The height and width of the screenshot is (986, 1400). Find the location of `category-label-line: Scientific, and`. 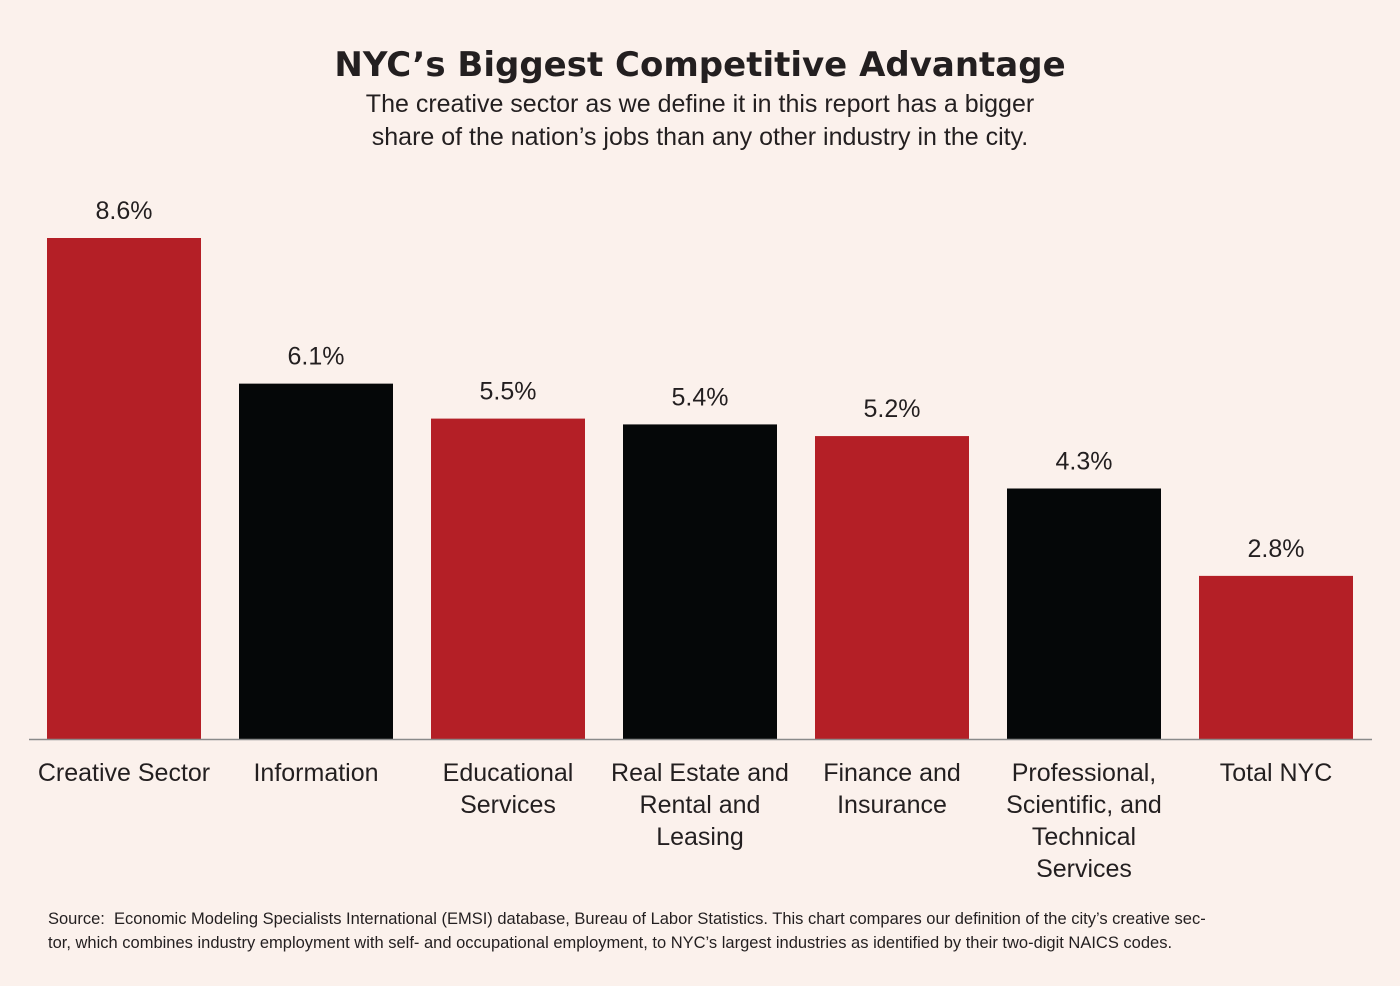

category-label-line: Scientific, and is located at coordinates (1084, 805).